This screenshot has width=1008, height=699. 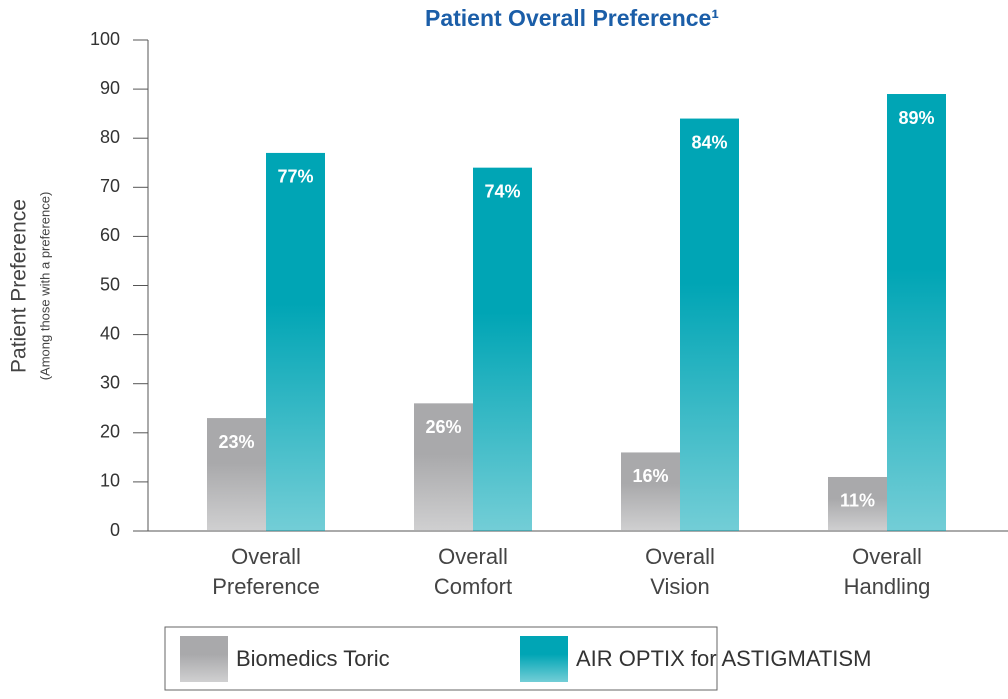 What do you see at coordinates (572, 18) in the screenshot?
I see `chart-title: Patient Overall Preference¹` at bounding box center [572, 18].